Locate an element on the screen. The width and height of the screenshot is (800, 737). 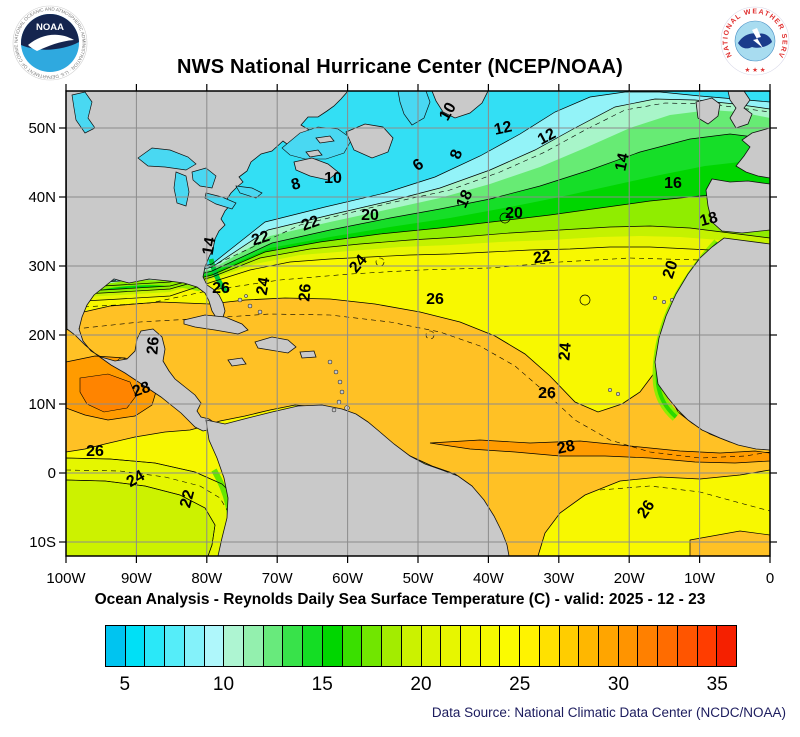
lat-tick-label: 30N is located at coordinates (42, 266).